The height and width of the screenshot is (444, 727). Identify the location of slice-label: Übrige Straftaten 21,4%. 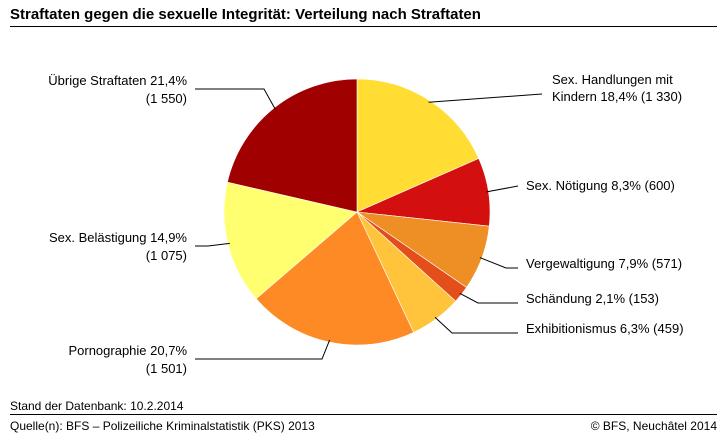
(117, 80).